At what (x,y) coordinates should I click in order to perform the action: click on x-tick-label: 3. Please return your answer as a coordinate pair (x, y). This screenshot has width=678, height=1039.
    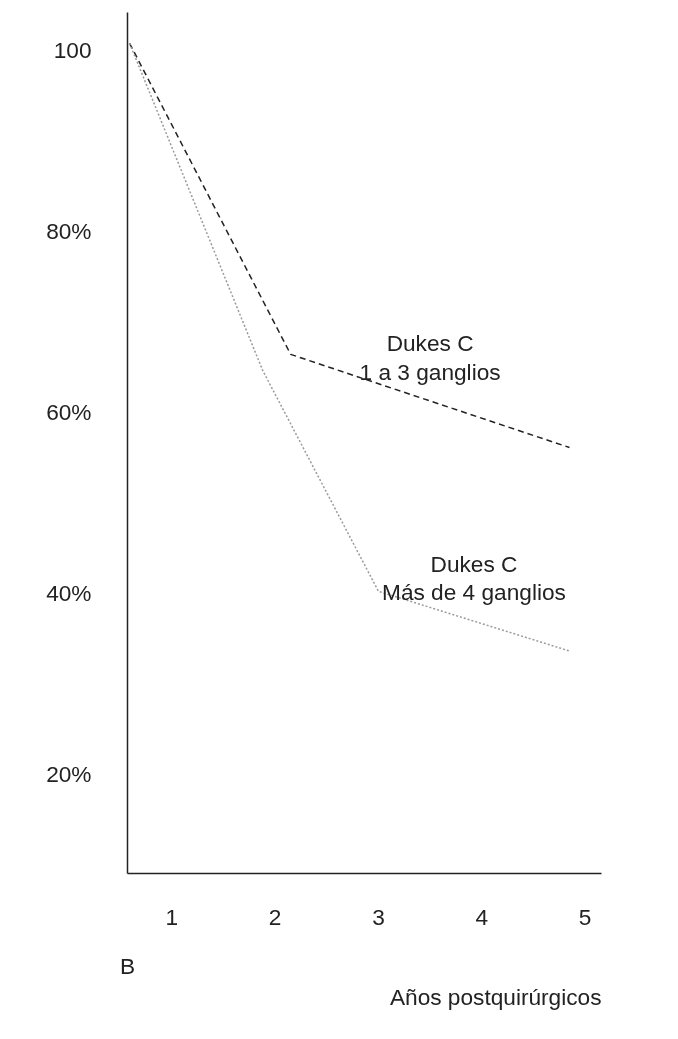
    Looking at the image, I should click on (378, 916).